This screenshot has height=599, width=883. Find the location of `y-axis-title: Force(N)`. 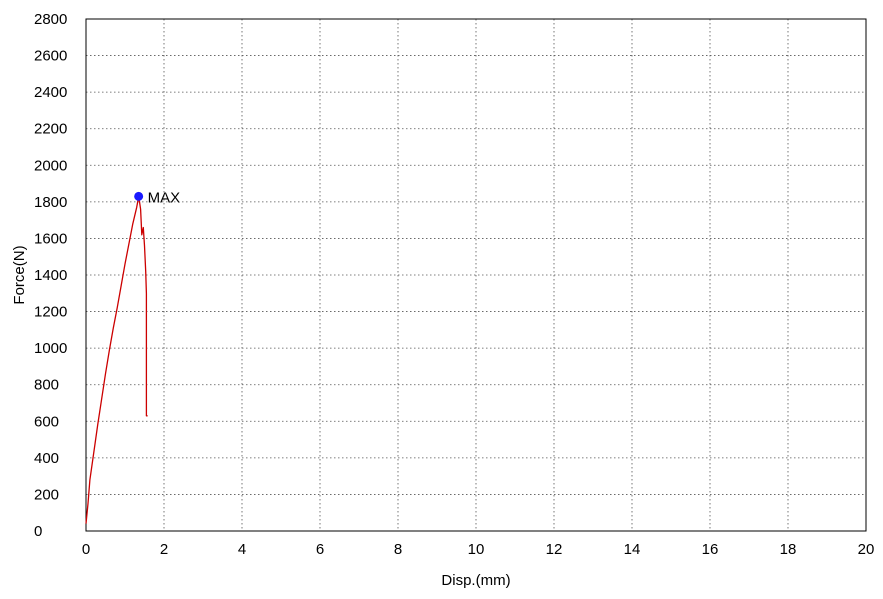

y-axis-title: Force(N) is located at coordinates (19, 274).